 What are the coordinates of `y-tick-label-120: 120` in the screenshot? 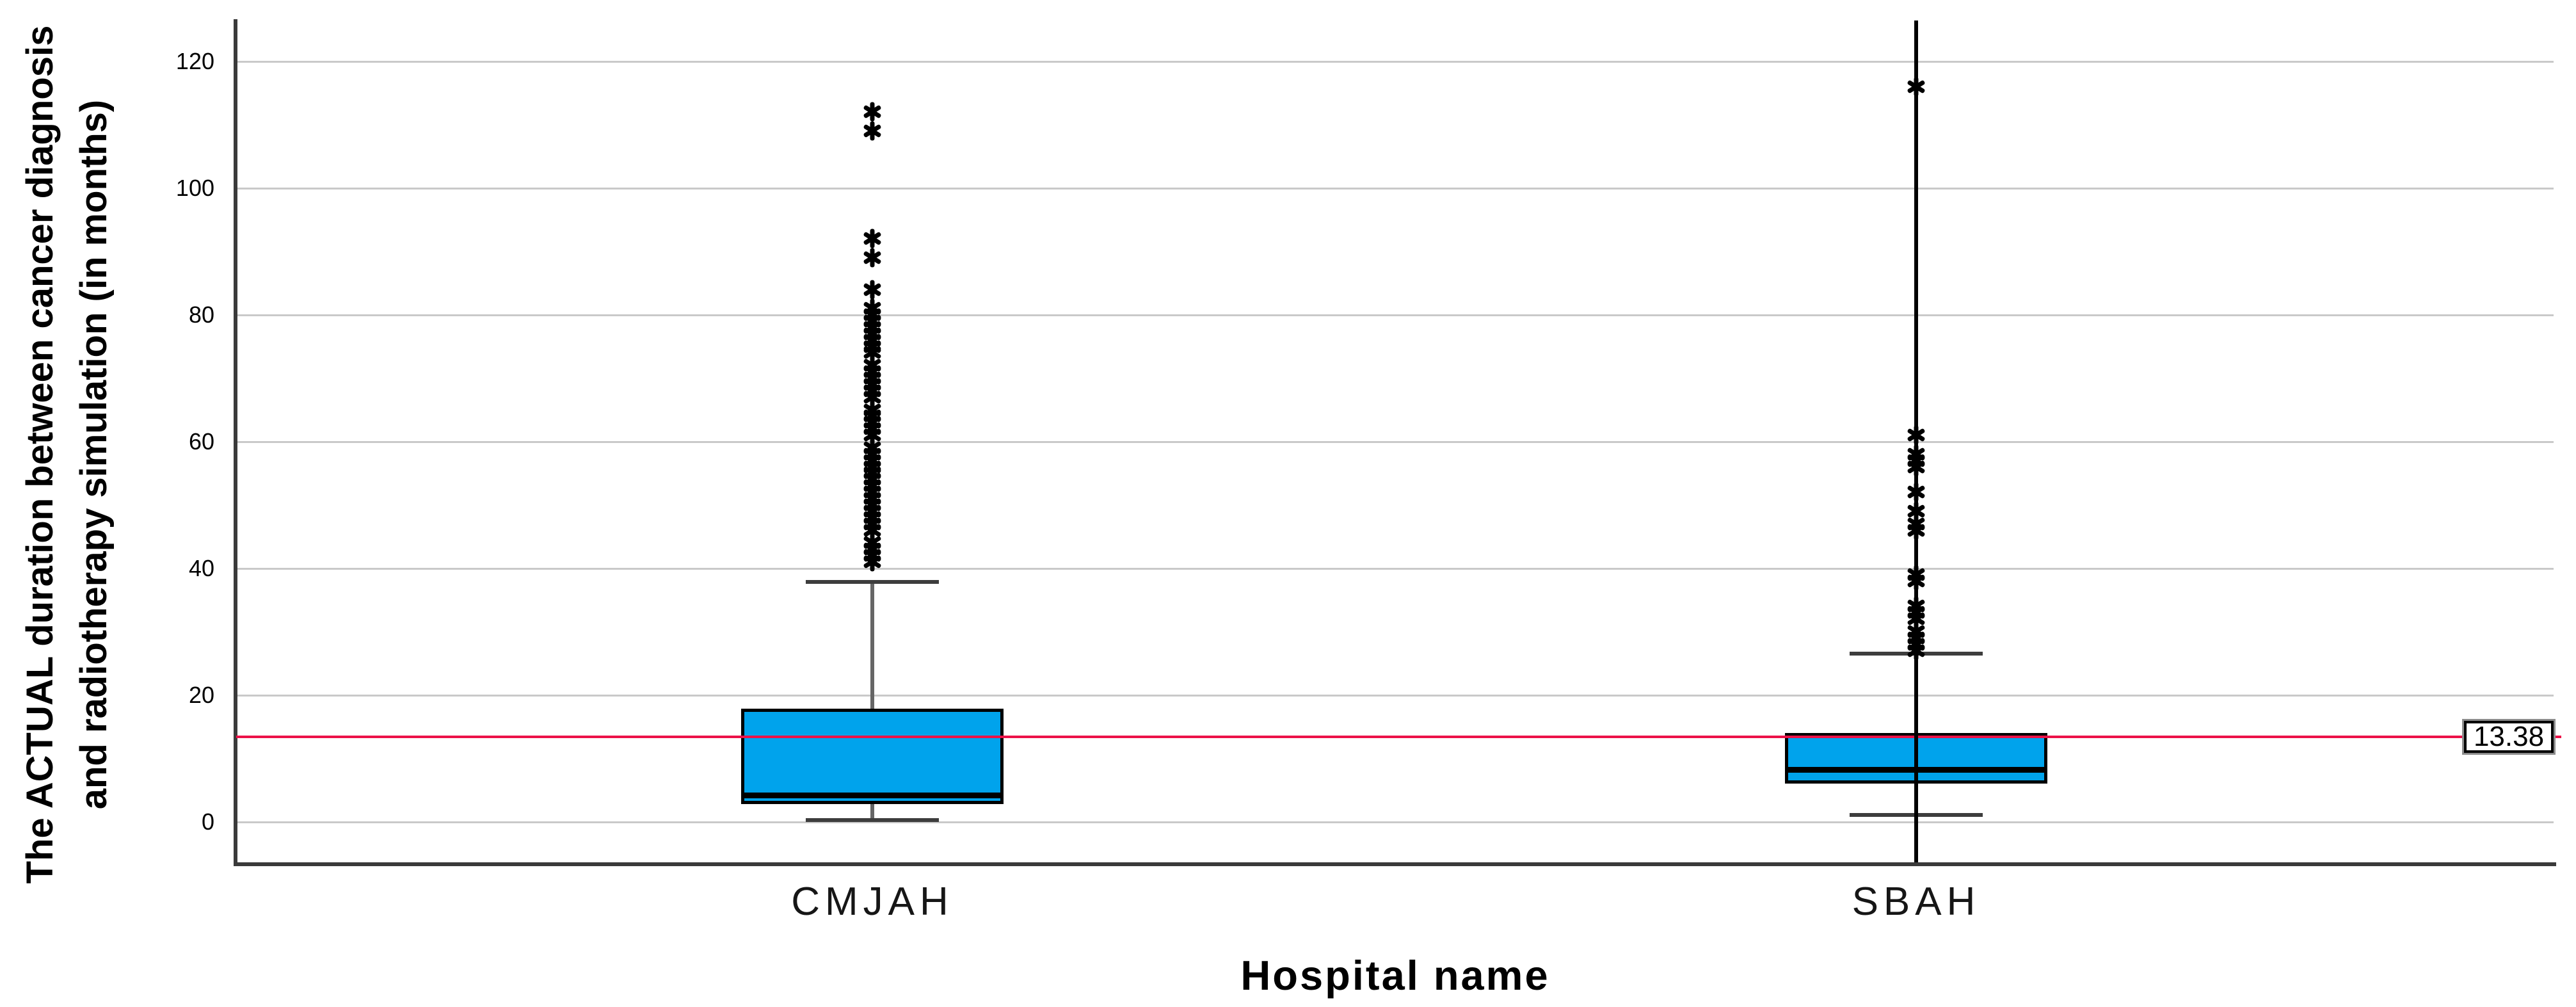 It's located at (194, 61).